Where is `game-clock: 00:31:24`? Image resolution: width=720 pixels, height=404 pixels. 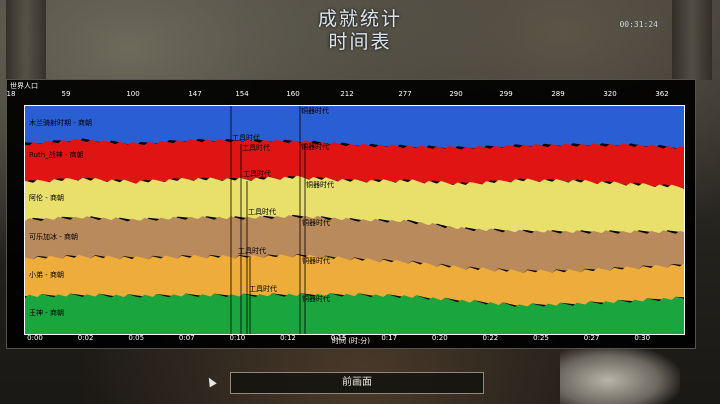 game-clock: 00:31:24 is located at coordinates (638, 24).